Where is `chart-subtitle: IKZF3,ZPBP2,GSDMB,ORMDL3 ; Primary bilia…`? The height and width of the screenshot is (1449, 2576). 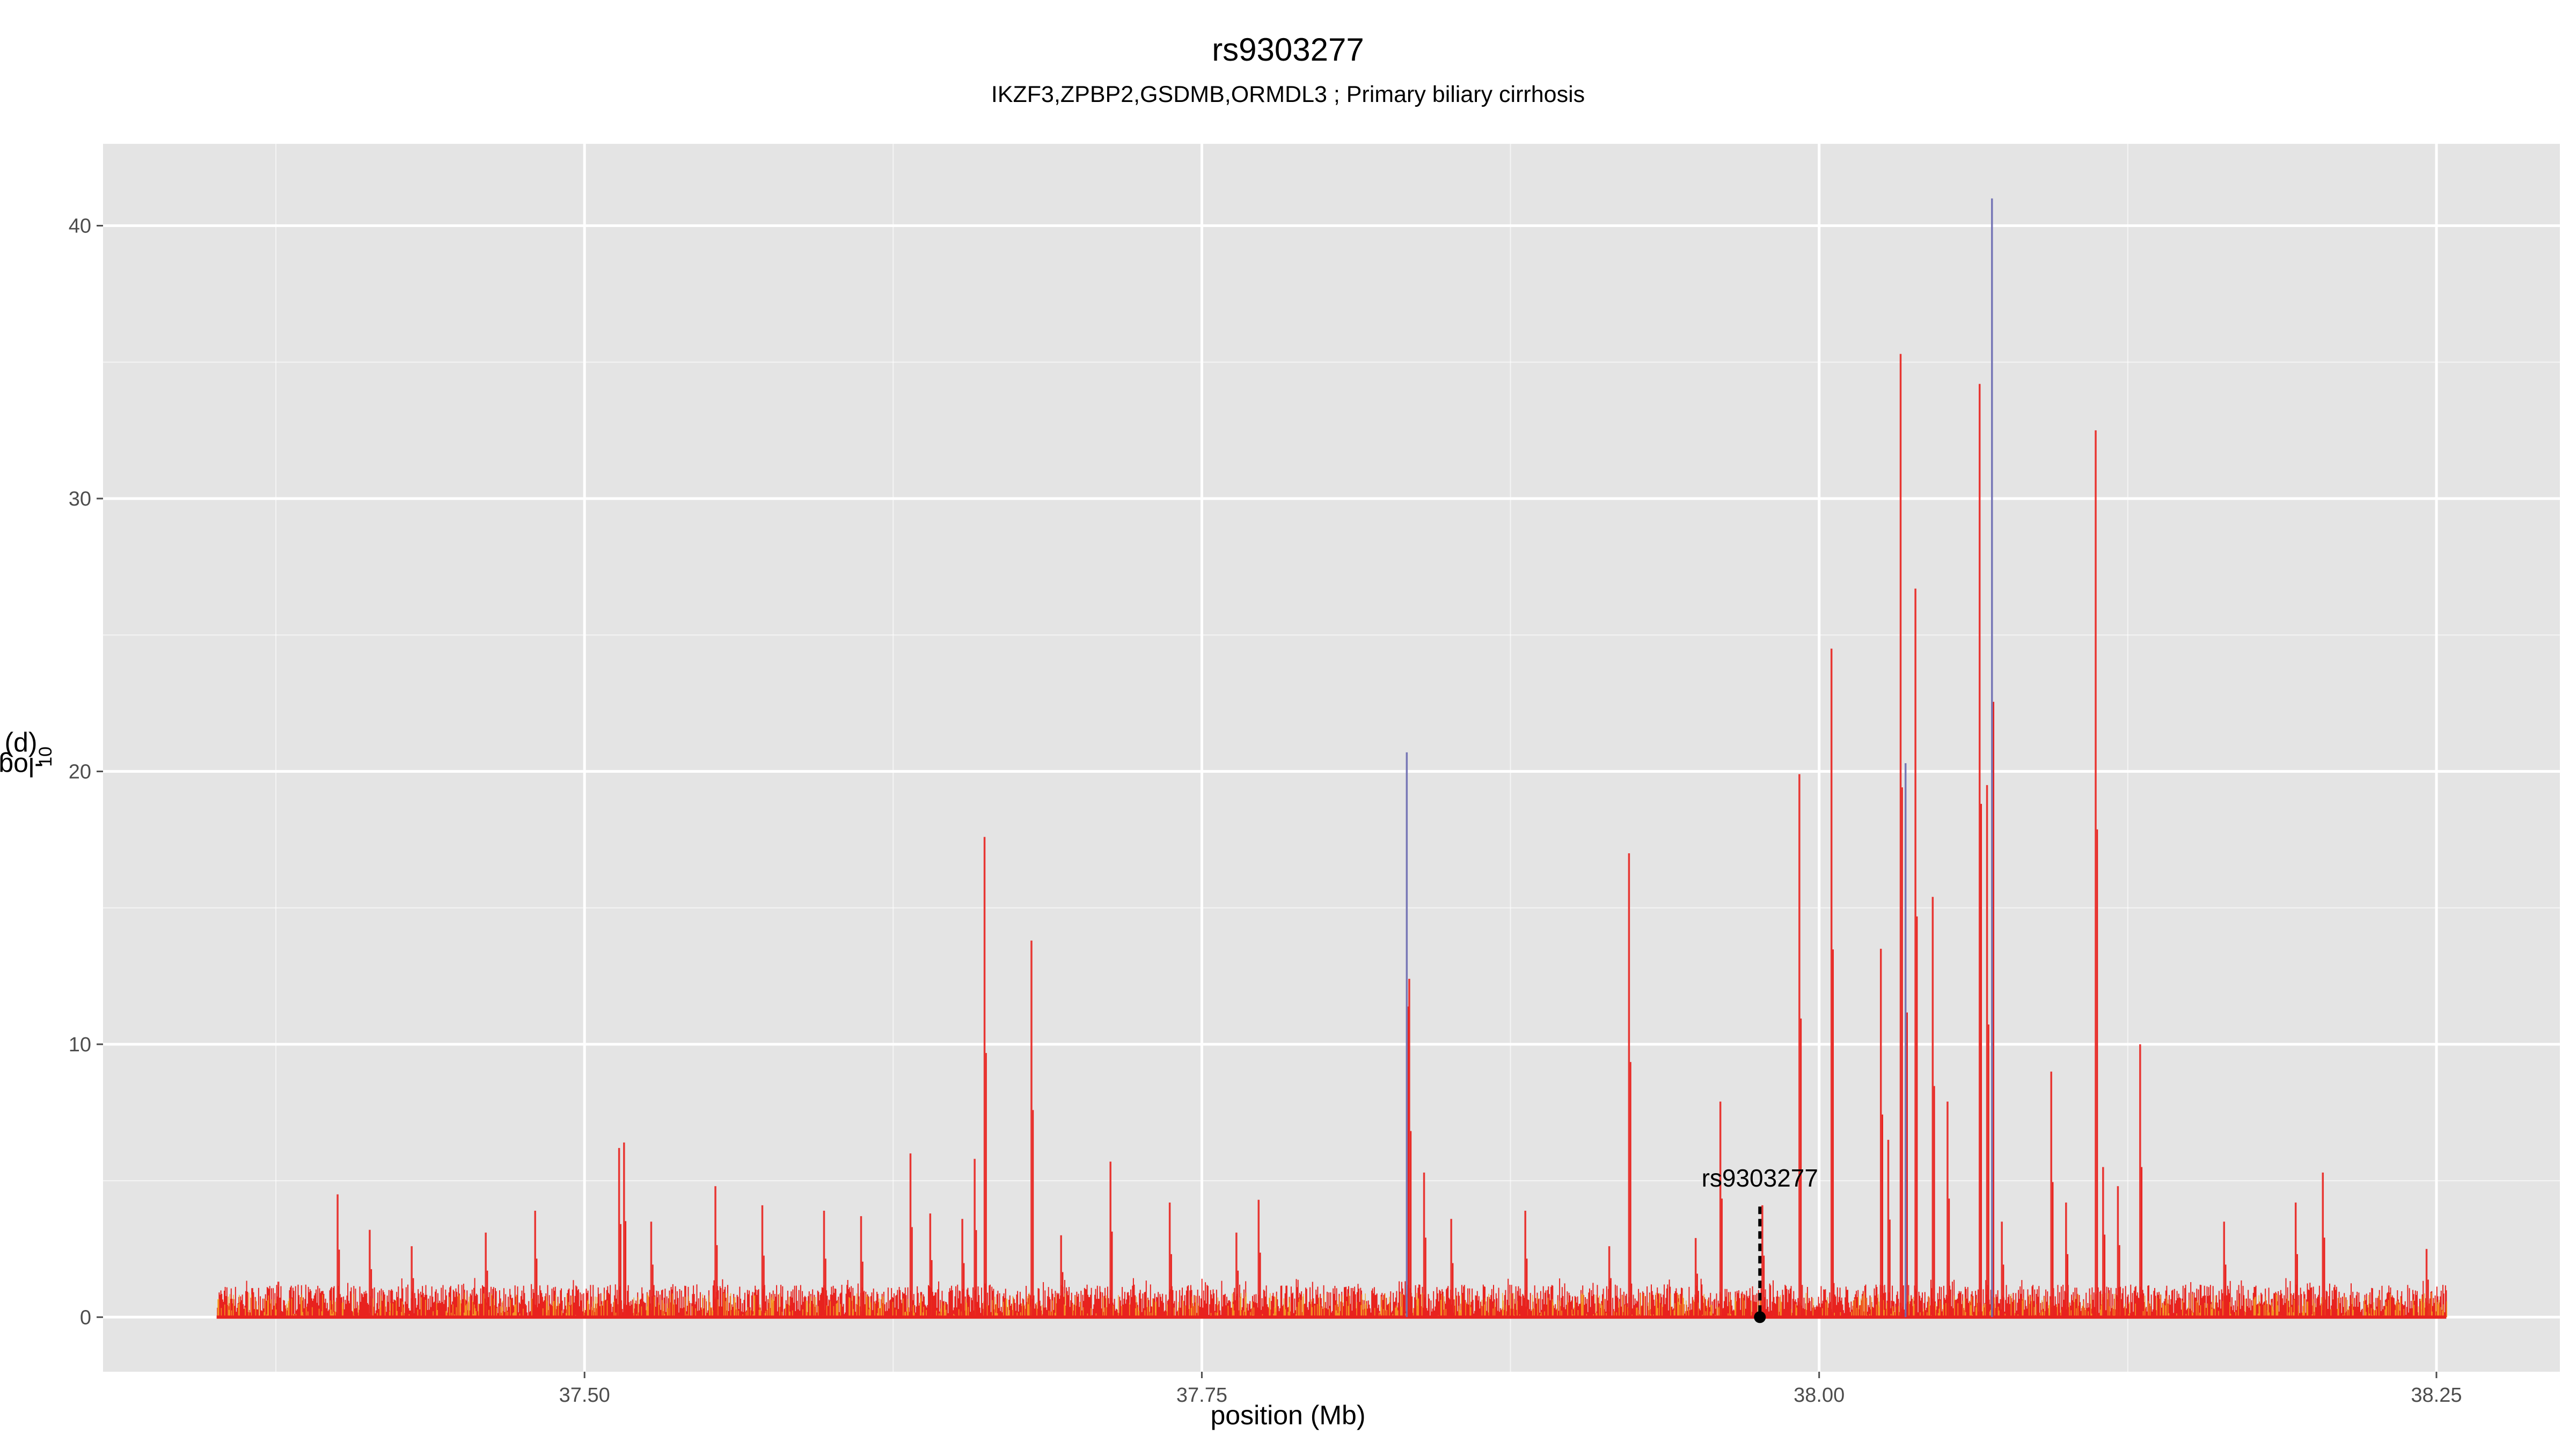
chart-subtitle: IKZF3,ZPBP2,GSDMB,ORMDL3 ; Primary bilia… is located at coordinates (1288, 94).